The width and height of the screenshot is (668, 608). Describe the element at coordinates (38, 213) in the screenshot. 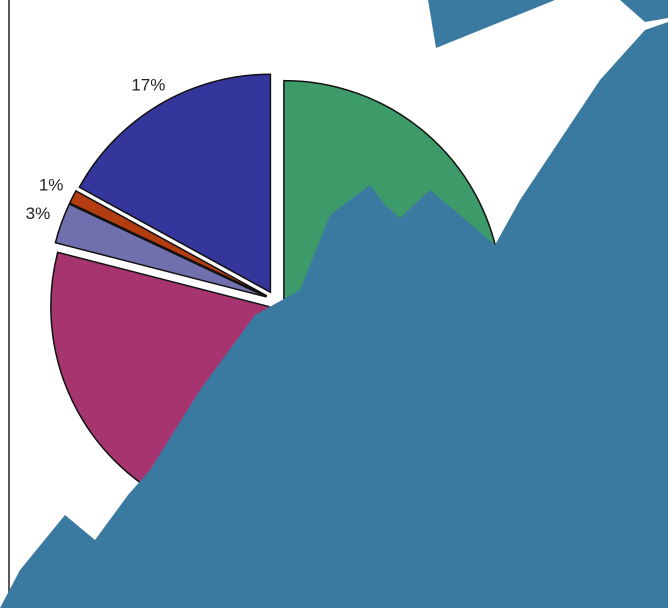

I see `data-label: 3%` at that location.